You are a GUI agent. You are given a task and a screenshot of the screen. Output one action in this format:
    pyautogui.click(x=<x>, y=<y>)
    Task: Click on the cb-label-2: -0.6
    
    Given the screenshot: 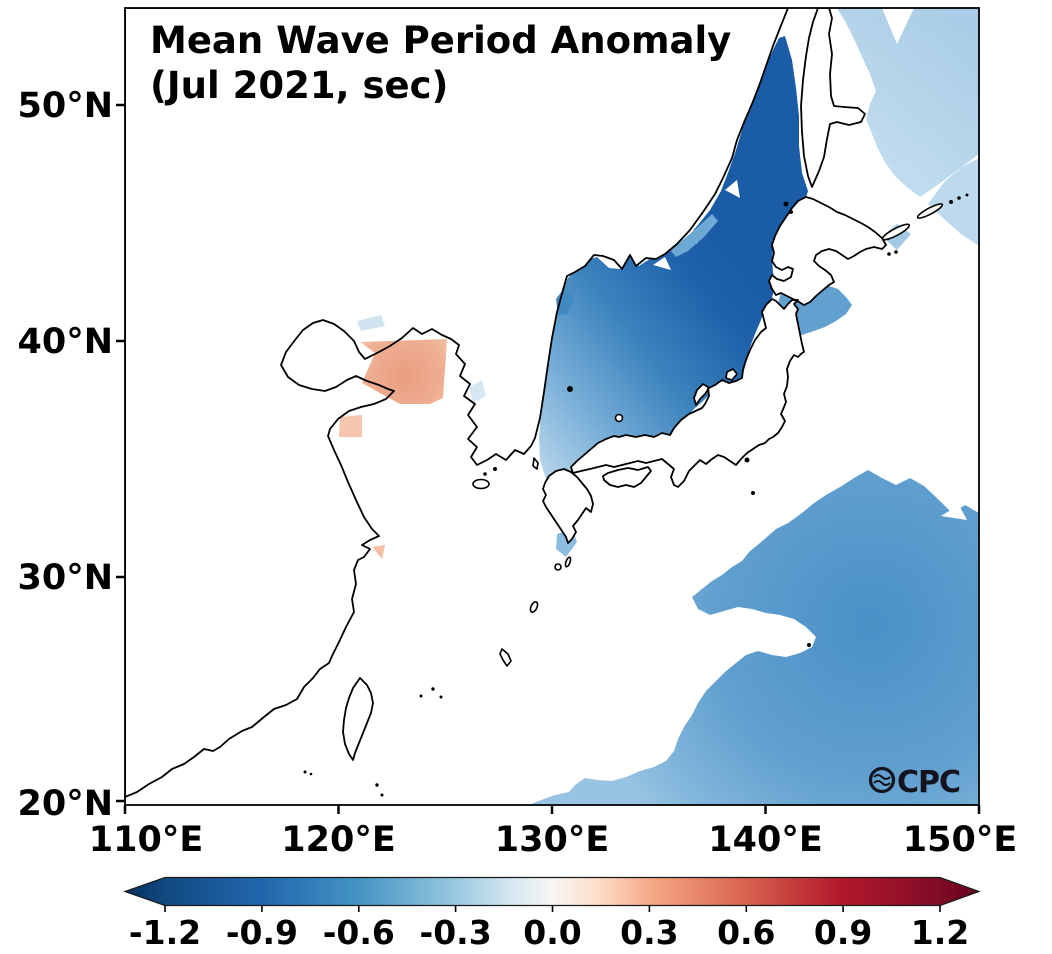 What is the action you would take?
    pyautogui.click(x=359, y=932)
    